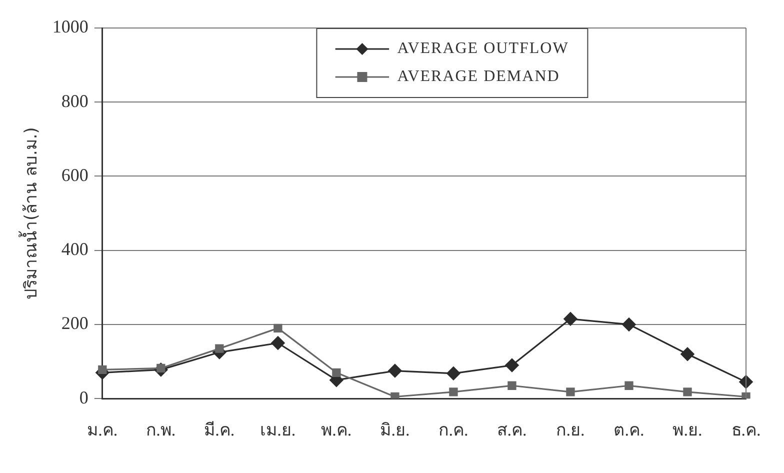  Describe the element at coordinates (453, 430) in the screenshot. I see `x-tick-label: ก.ค.` at that location.